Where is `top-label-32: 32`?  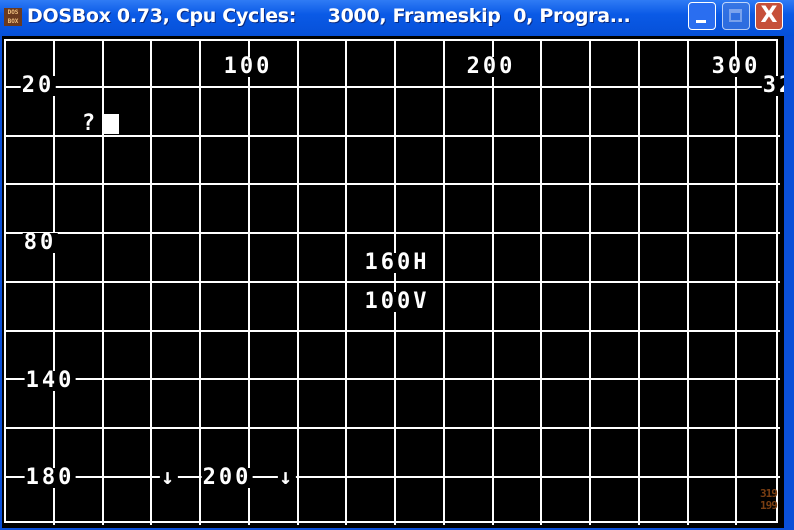 top-label-32: 32 is located at coordinates (772, 86).